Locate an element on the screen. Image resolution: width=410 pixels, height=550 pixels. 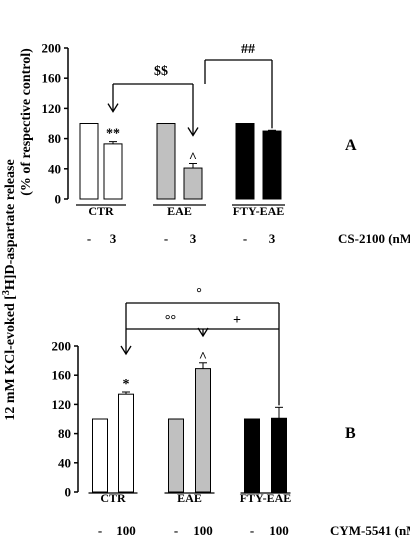
y-axis-label-sup: 3 is located at coordinates (6, 292).